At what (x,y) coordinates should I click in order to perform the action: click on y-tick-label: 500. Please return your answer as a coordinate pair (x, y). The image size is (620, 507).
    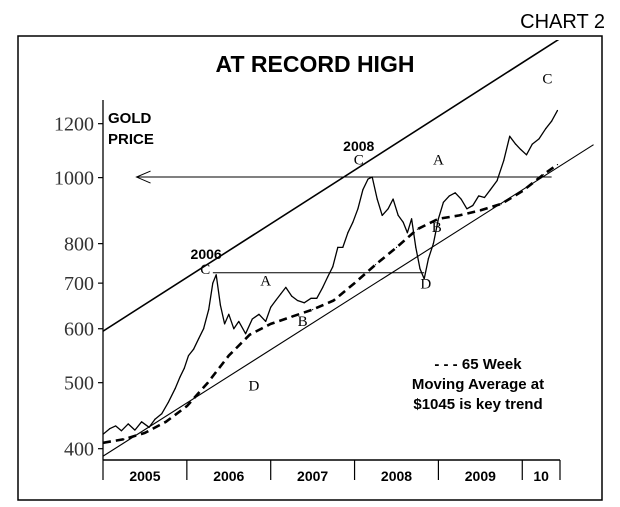
    Looking at the image, I should click on (79, 384).